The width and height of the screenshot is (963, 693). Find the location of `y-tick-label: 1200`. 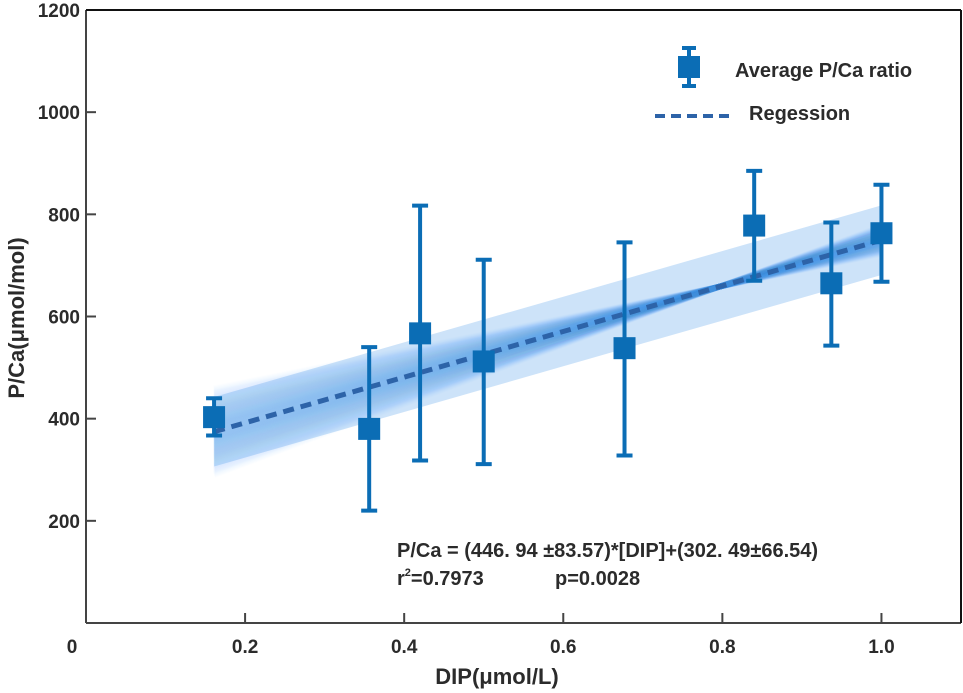

y-tick-label: 1200 is located at coordinates (59, 11).